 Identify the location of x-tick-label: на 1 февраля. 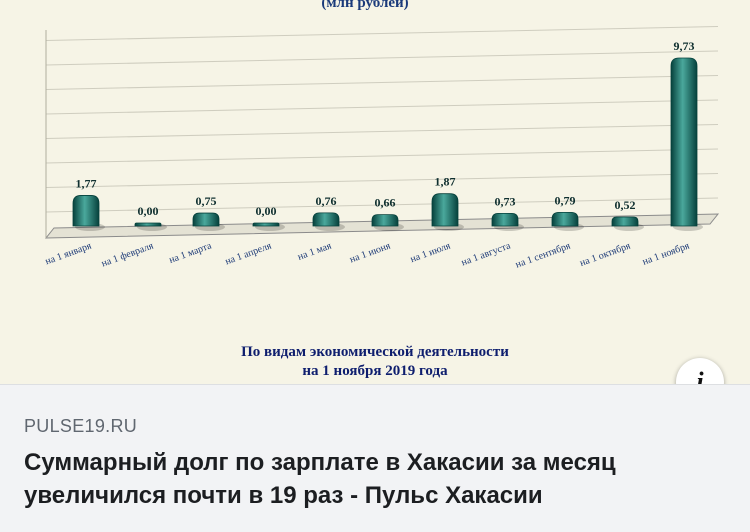
(127, 254).